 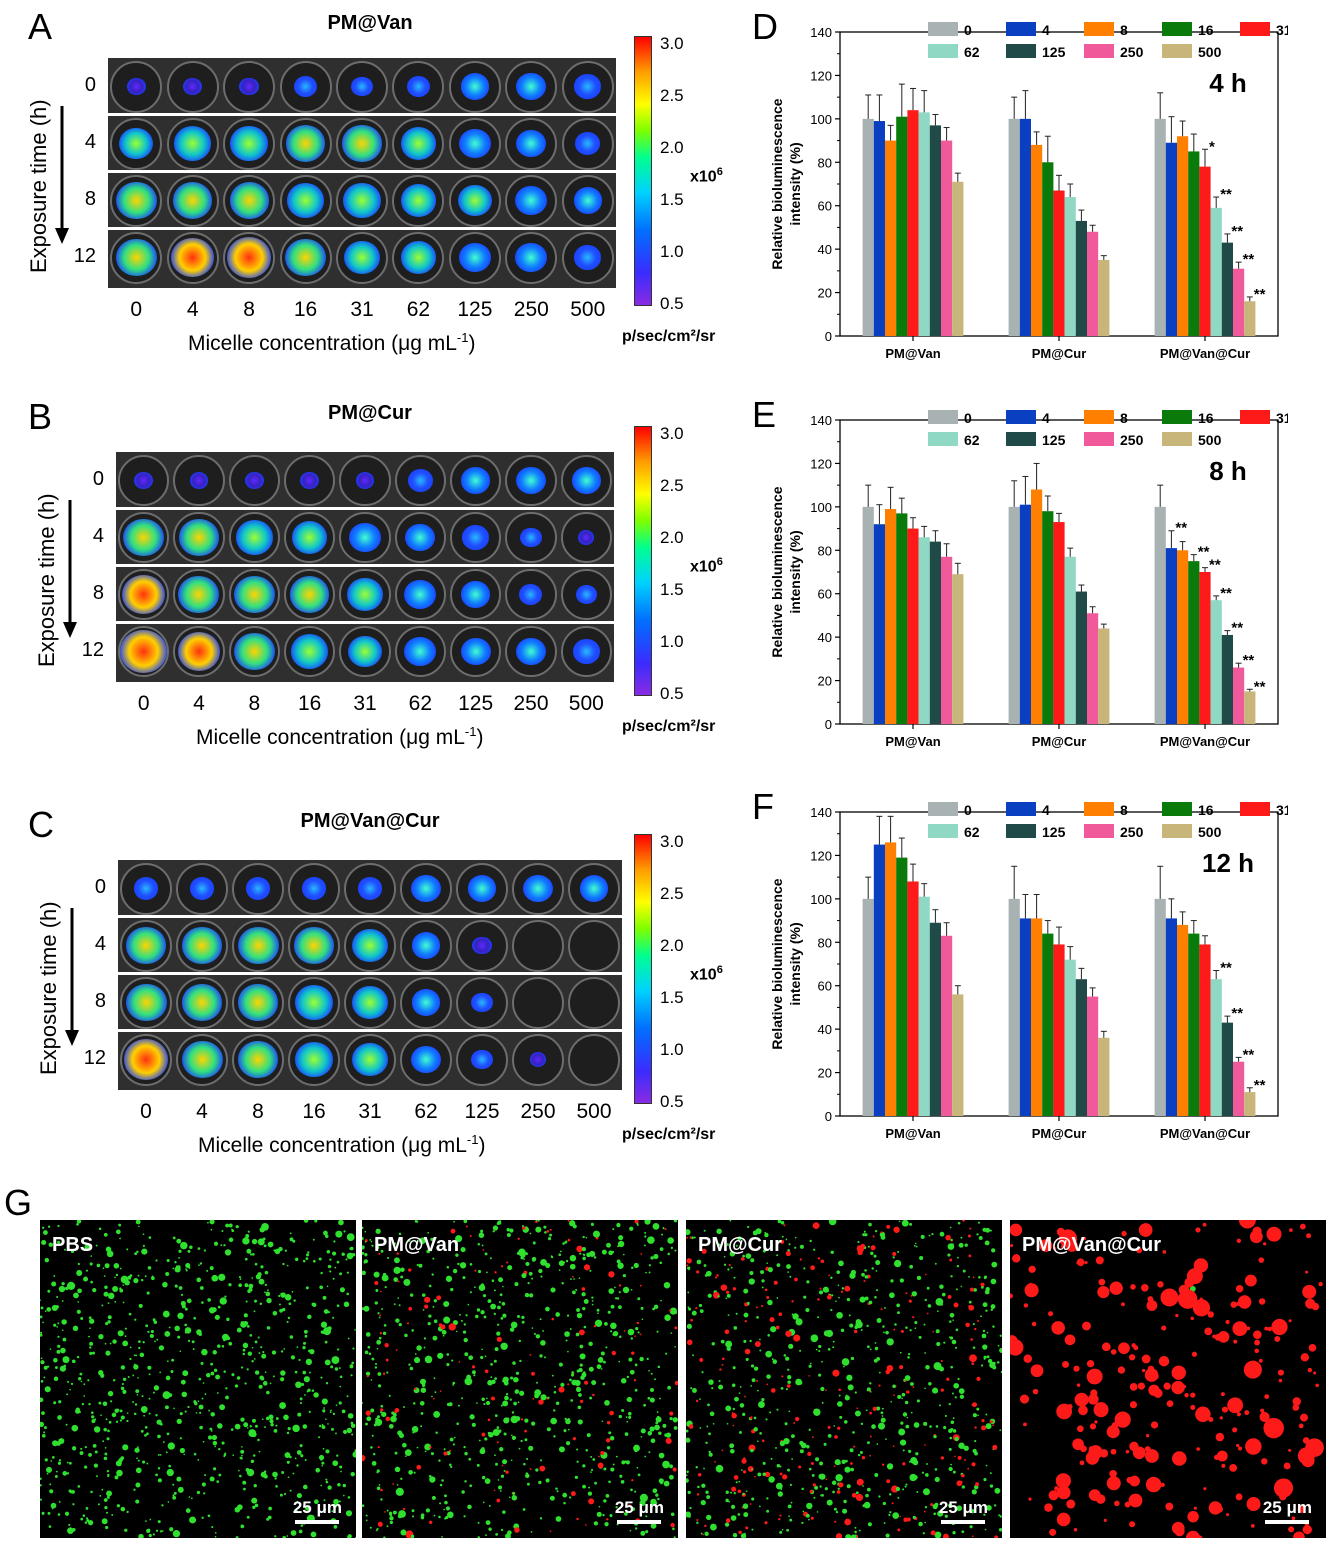 I want to click on concentration-label: 31, so click(x=365, y=703).